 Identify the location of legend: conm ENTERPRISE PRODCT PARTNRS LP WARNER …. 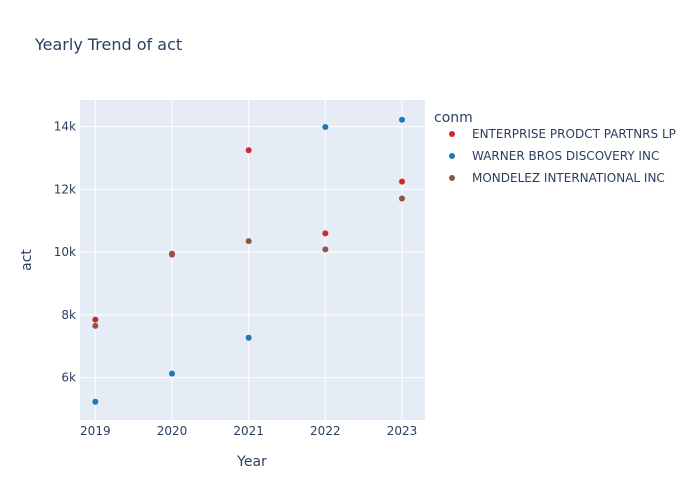
(555, 147).